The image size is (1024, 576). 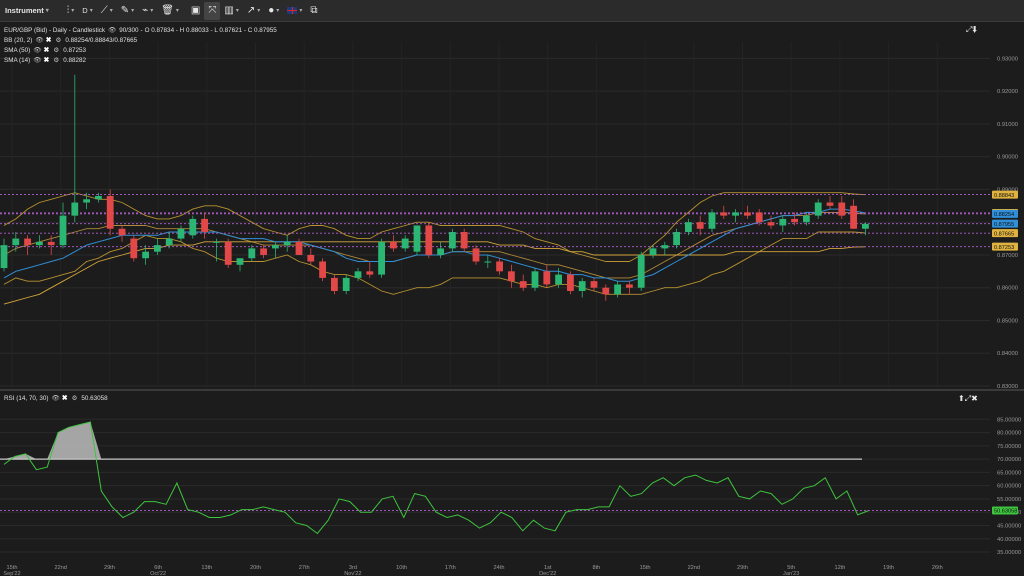 What do you see at coordinates (791, 568) in the screenshot?
I see `date-tick-label: 5th` at bounding box center [791, 568].